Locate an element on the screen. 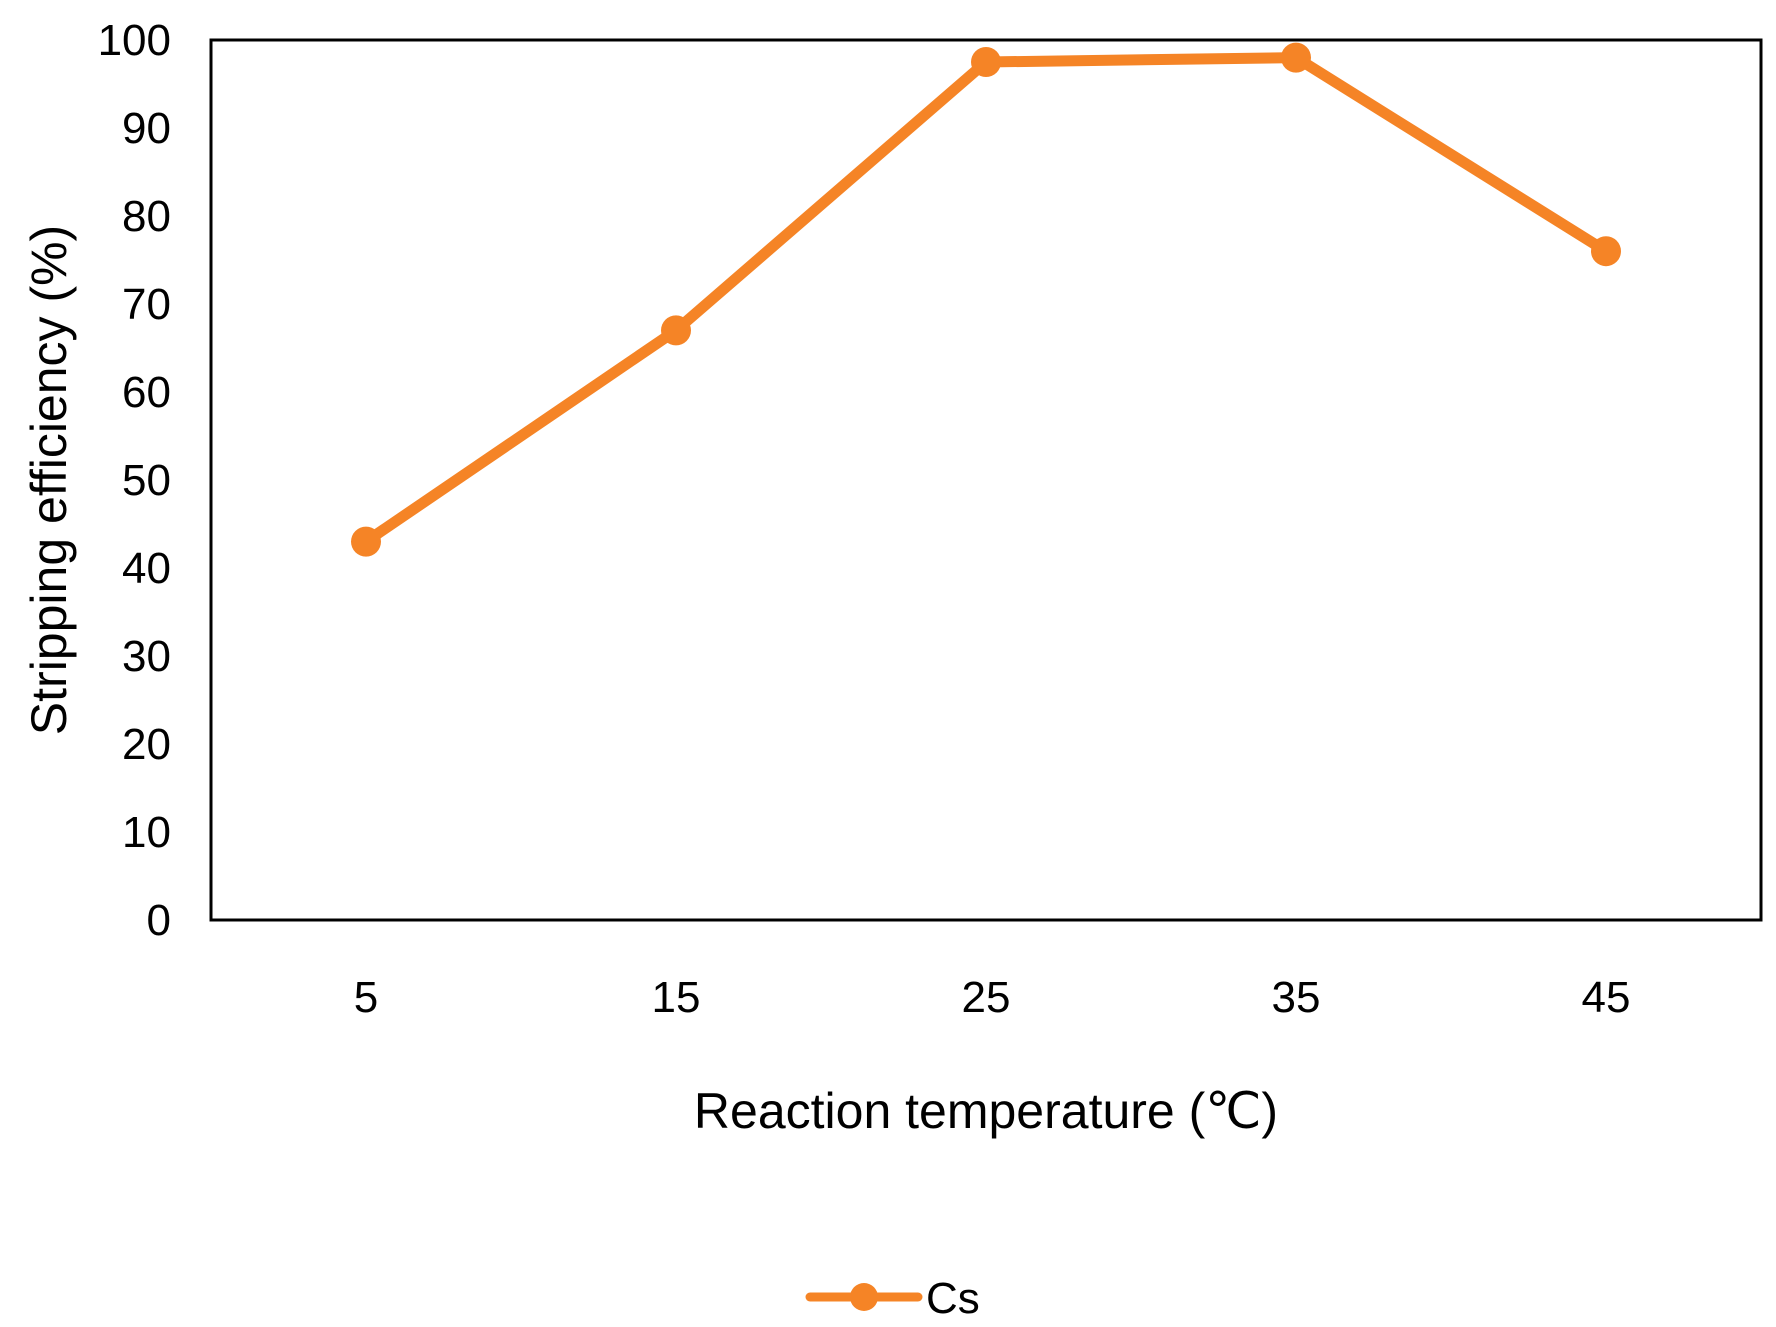 The width and height of the screenshot is (1776, 1327). legend-label-cs: Cs is located at coordinates (953, 1298).